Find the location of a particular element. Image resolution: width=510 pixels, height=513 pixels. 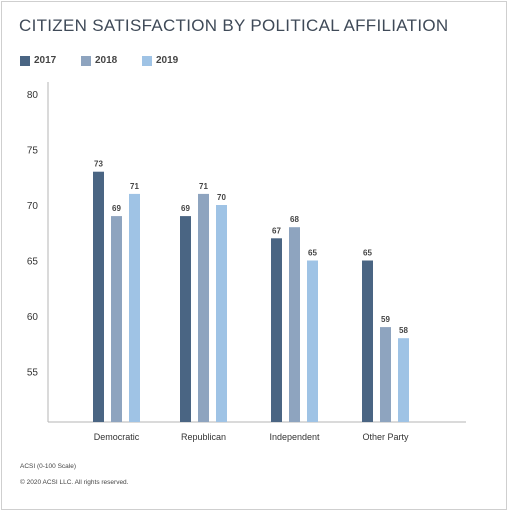

data-label: 67 is located at coordinates (276, 230).